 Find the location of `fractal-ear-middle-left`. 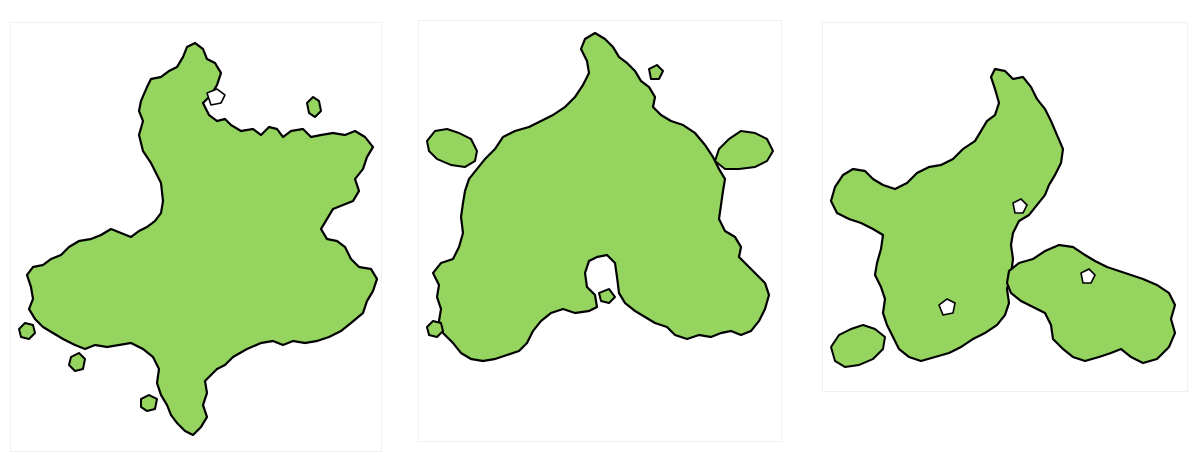

fractal-ear-middle-left is located at coordinates (452, 148).